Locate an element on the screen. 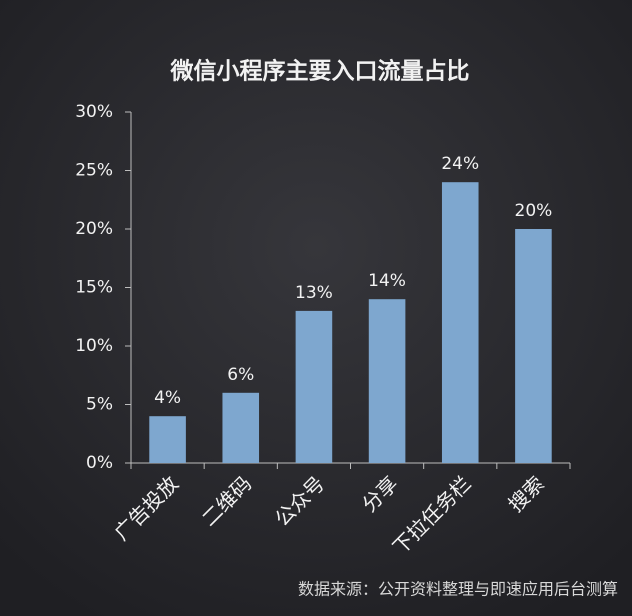  value-label: 20% is located at coordinates (534, 211).